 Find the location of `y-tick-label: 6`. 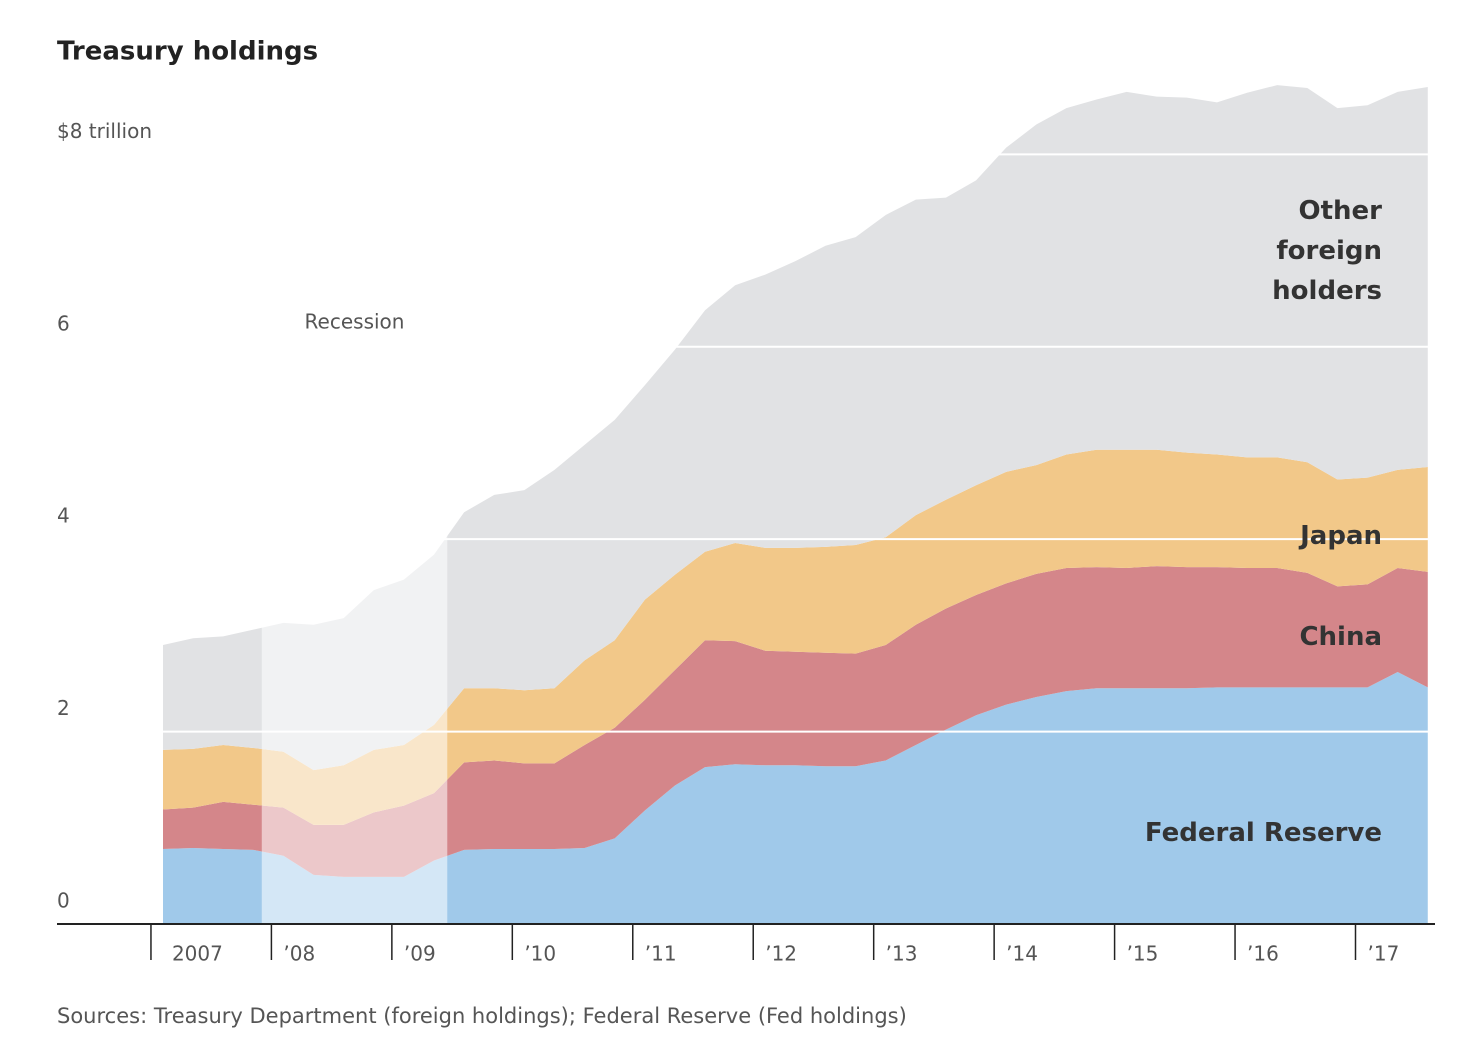

y-tick-label: 6 is located at coordinates (63, 323).